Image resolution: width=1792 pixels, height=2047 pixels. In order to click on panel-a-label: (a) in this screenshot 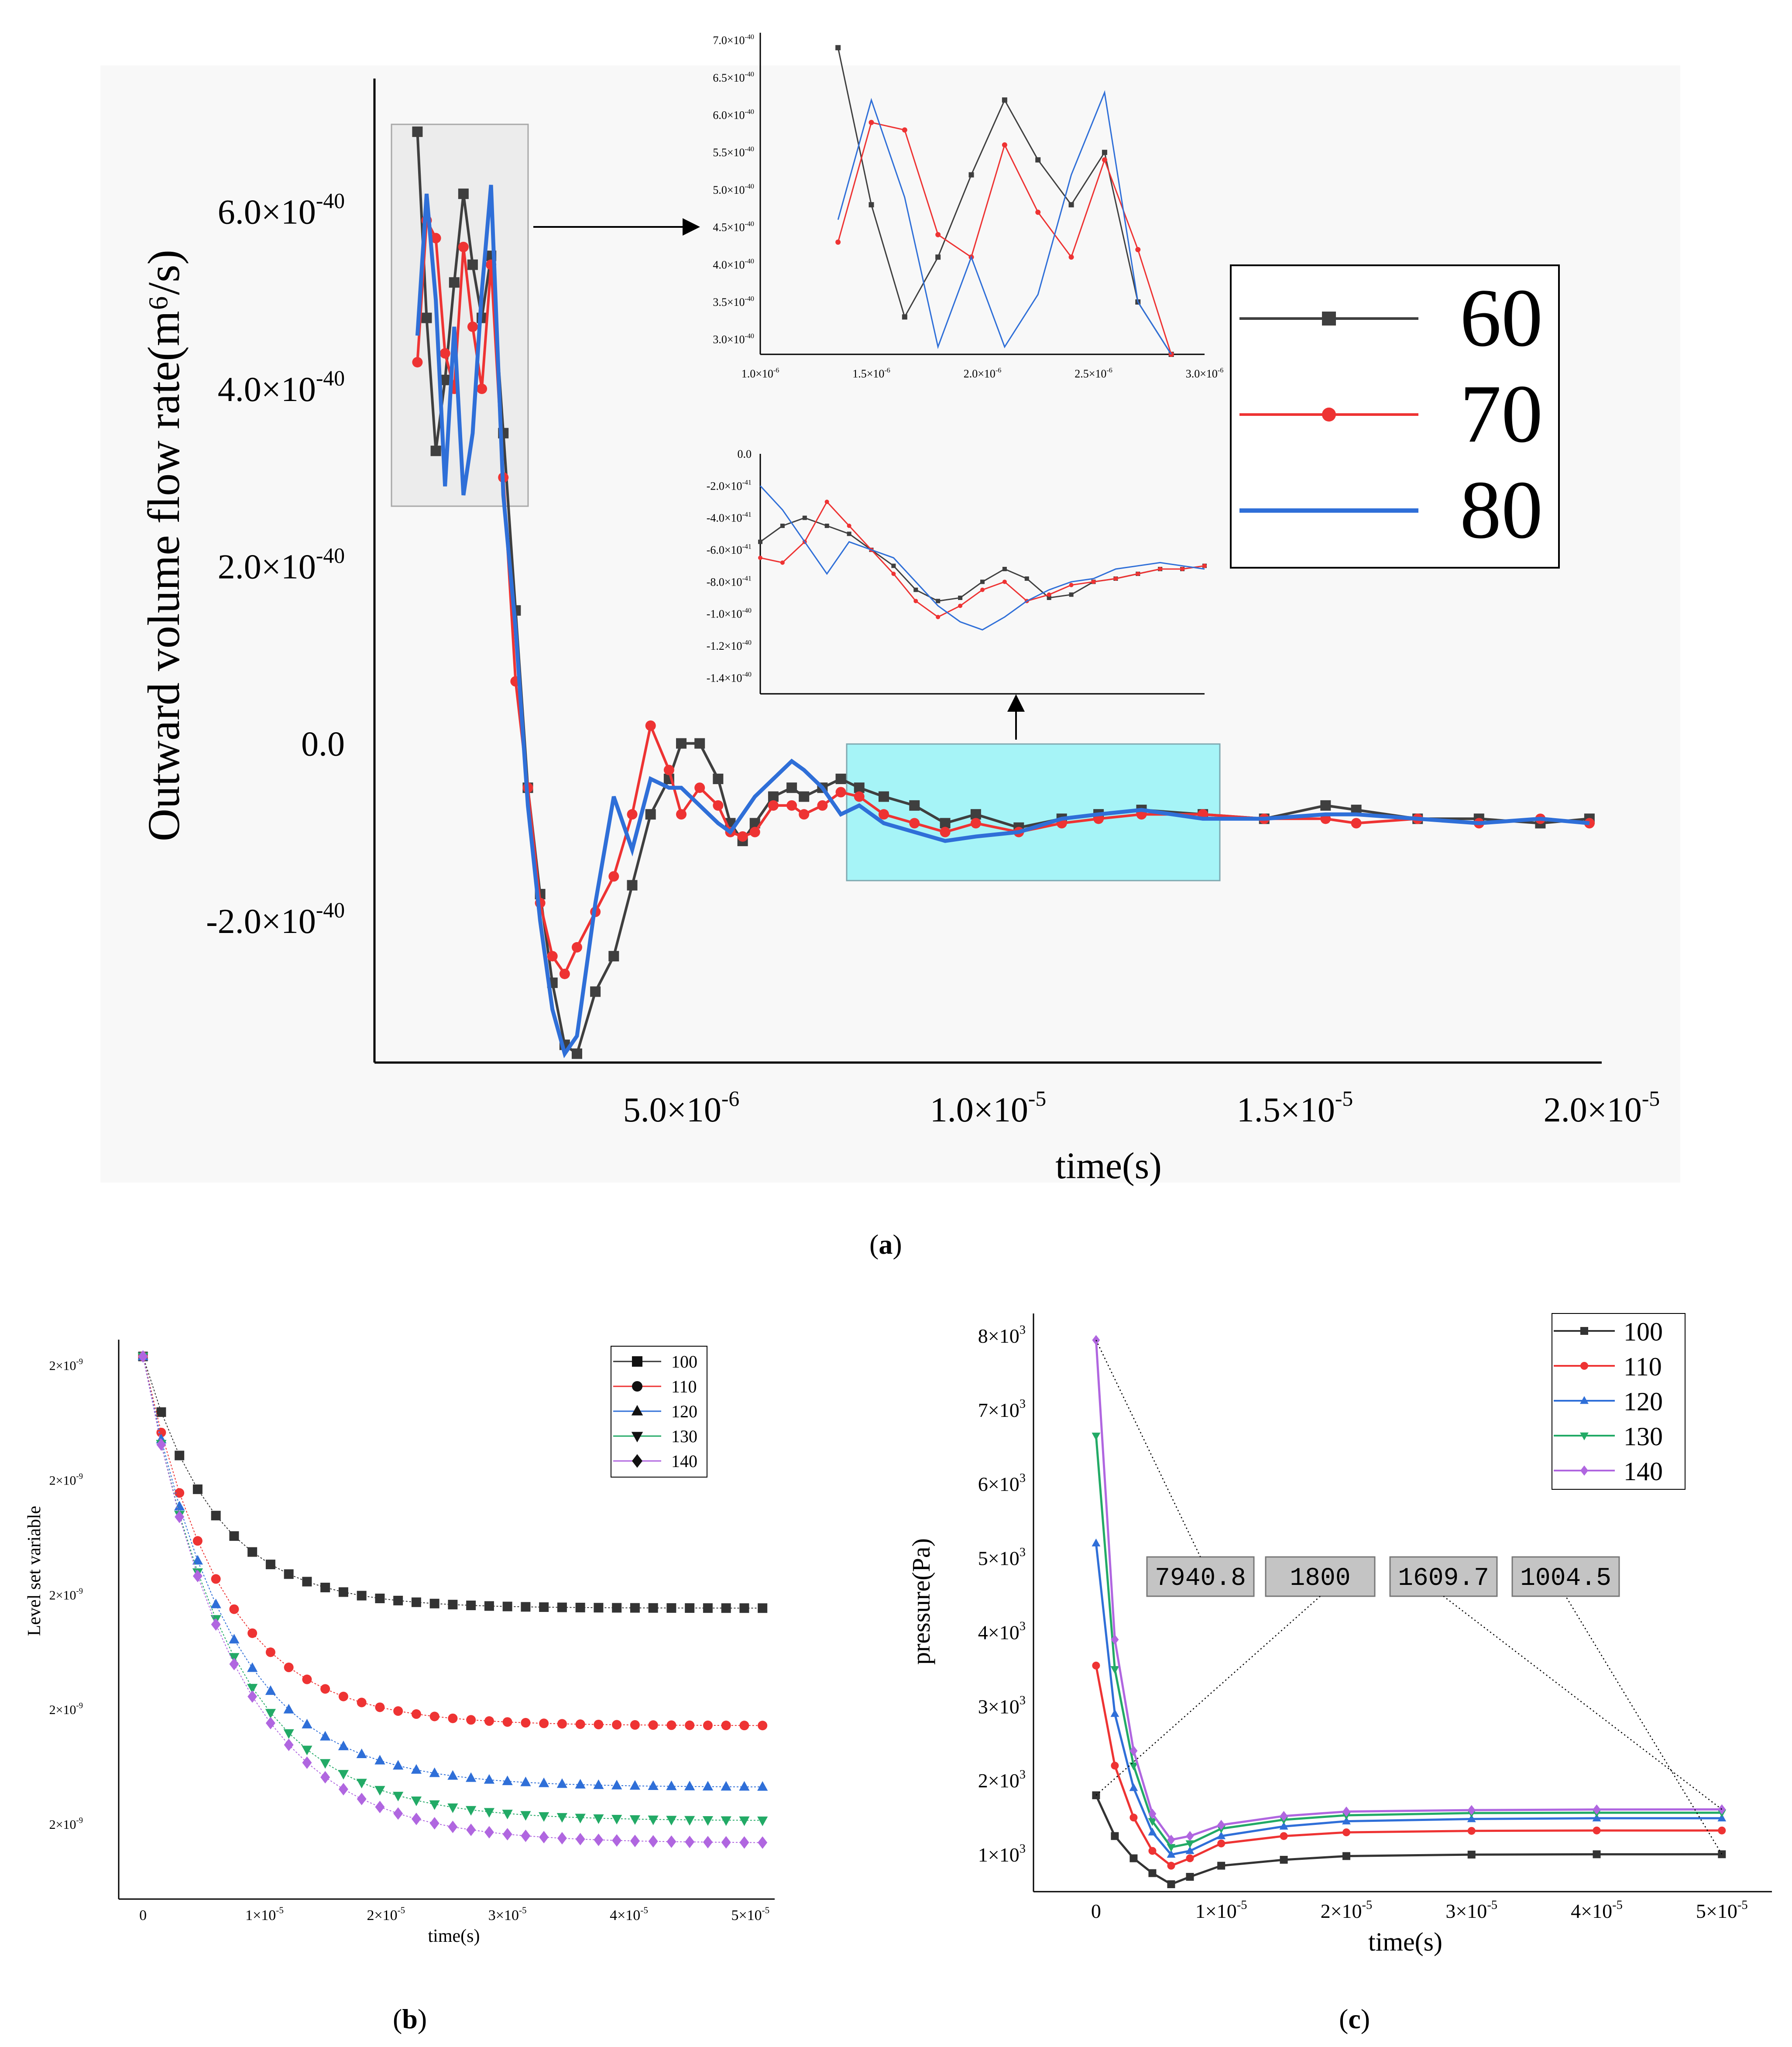, I will do `click(885, 1244)`.